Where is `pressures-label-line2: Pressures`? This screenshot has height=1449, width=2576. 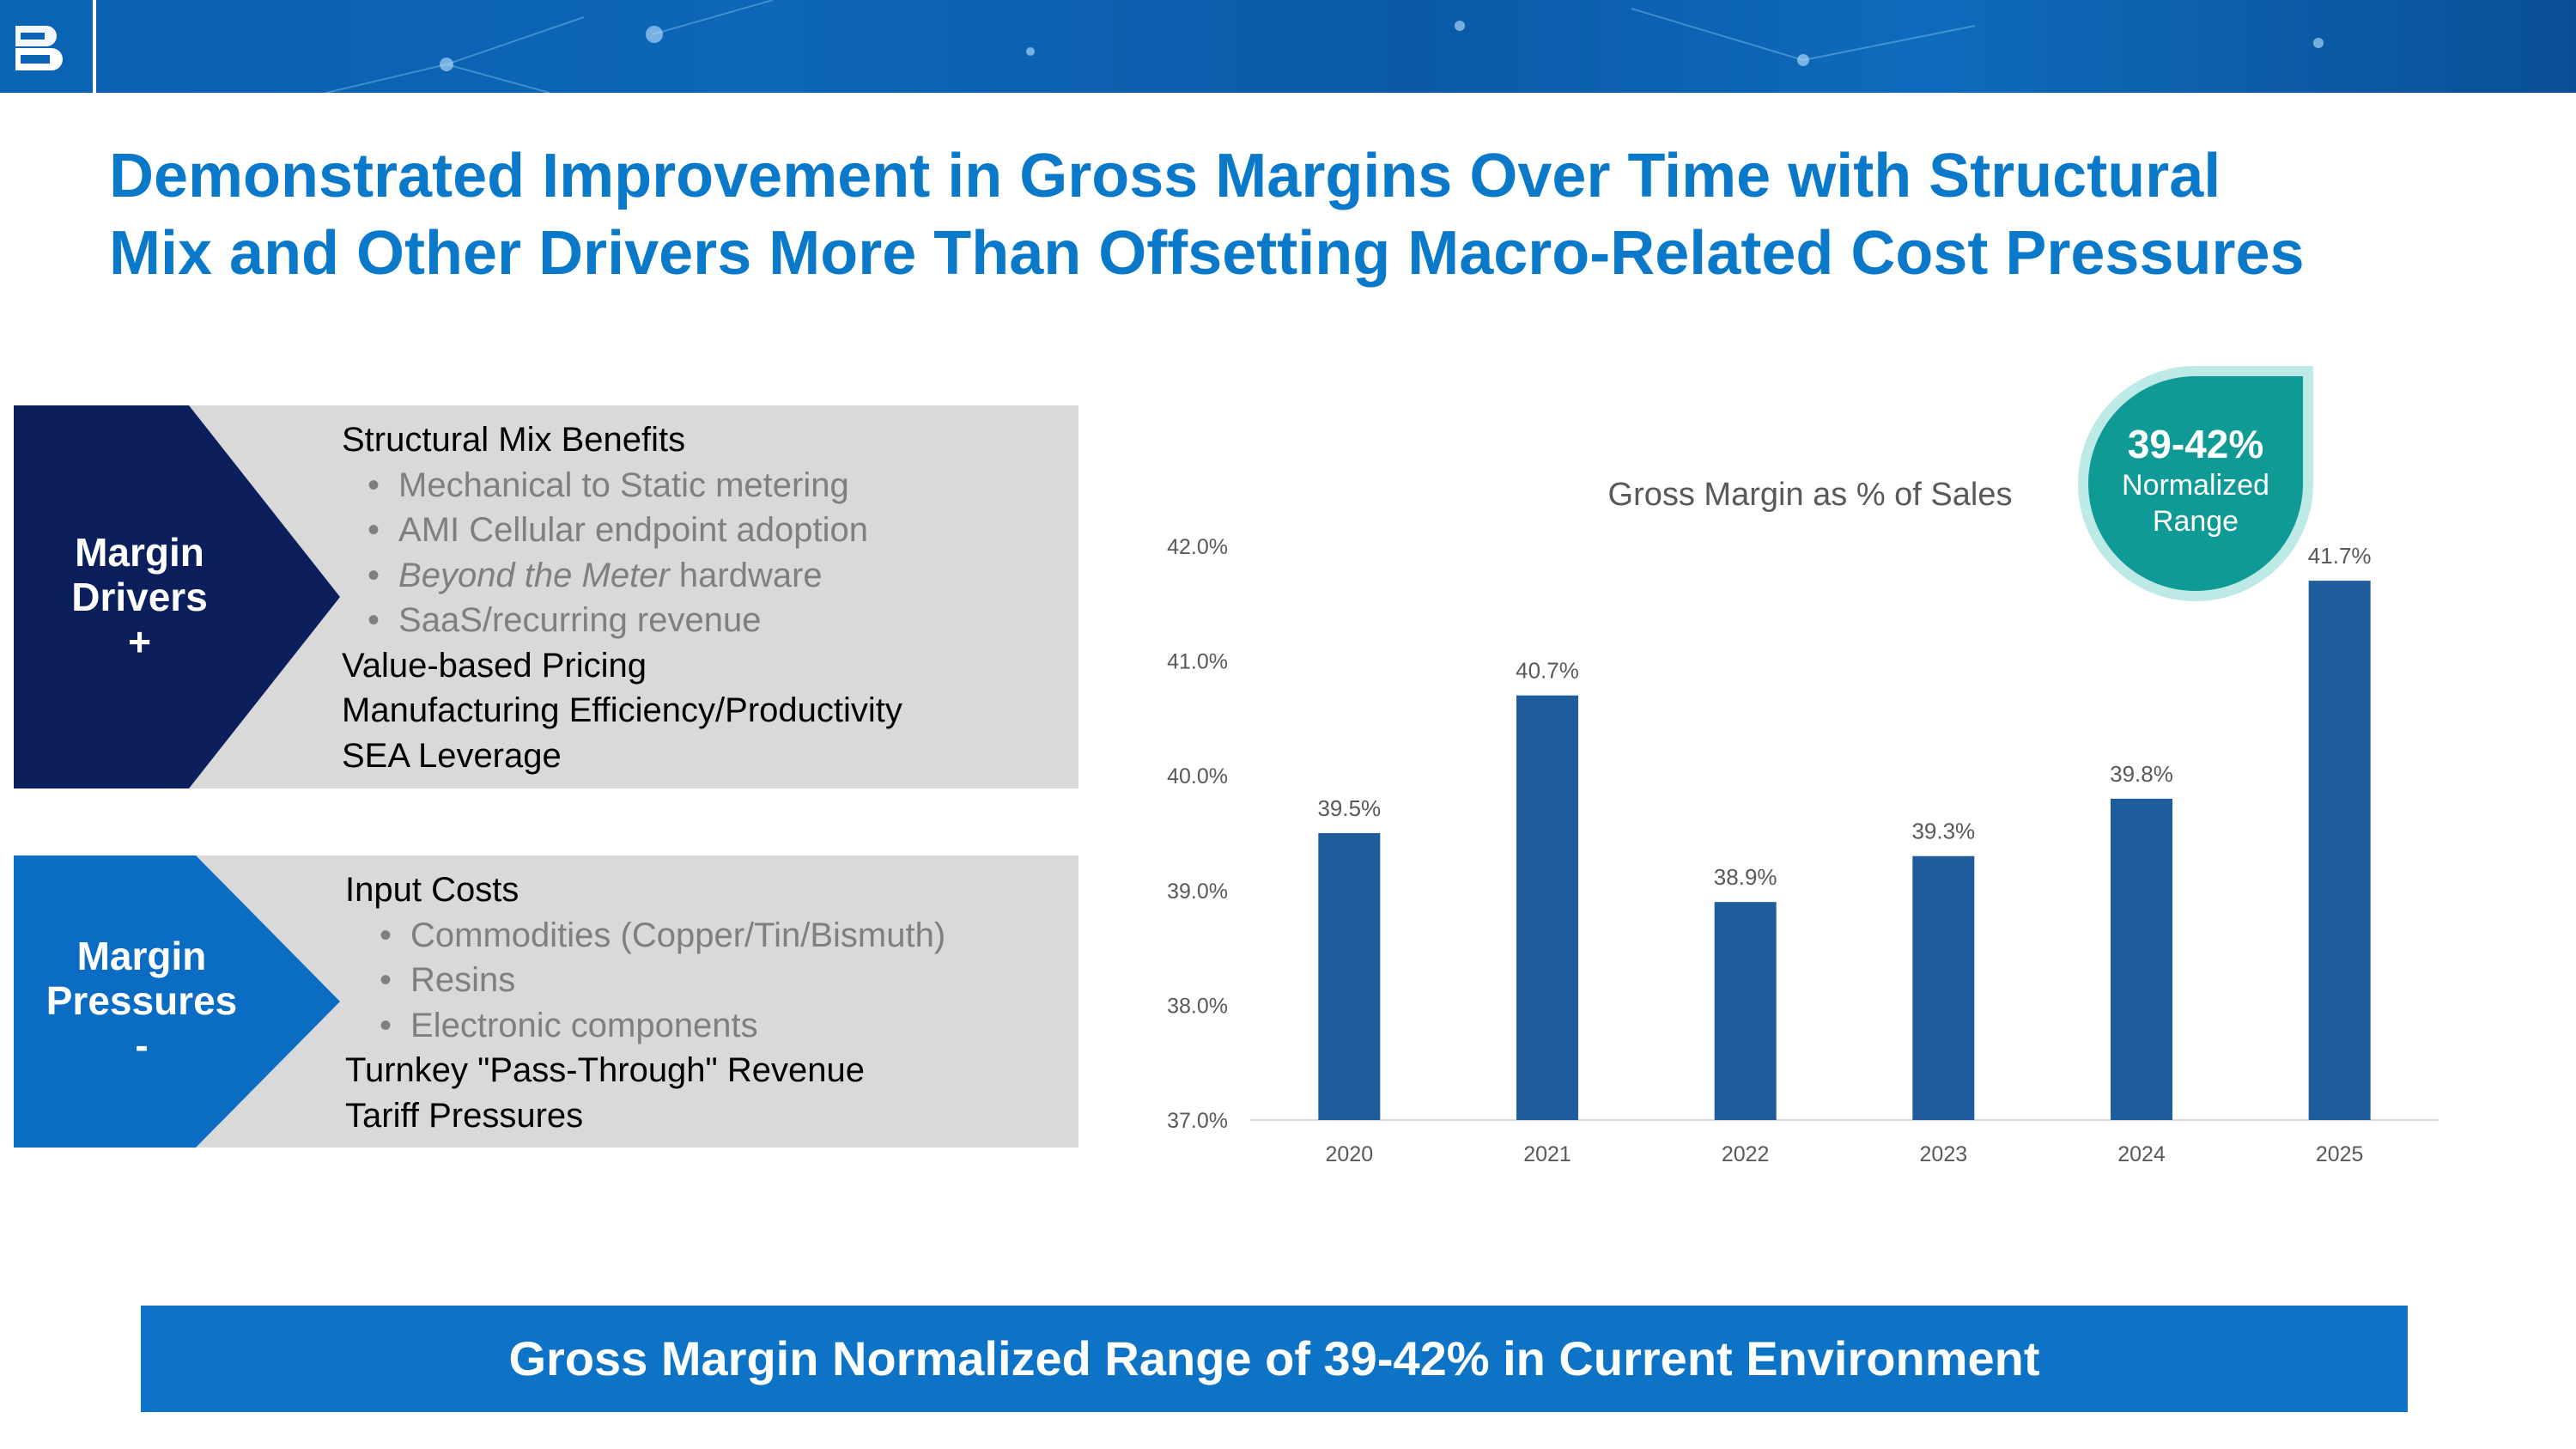
pressures-label-line2: Pressures is located at coordinates (142, 1001).